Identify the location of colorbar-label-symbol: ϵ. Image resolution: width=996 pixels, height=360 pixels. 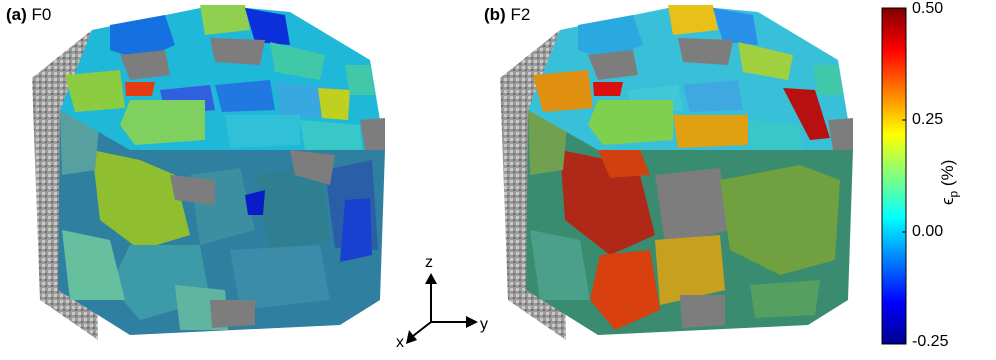
(947, 201).